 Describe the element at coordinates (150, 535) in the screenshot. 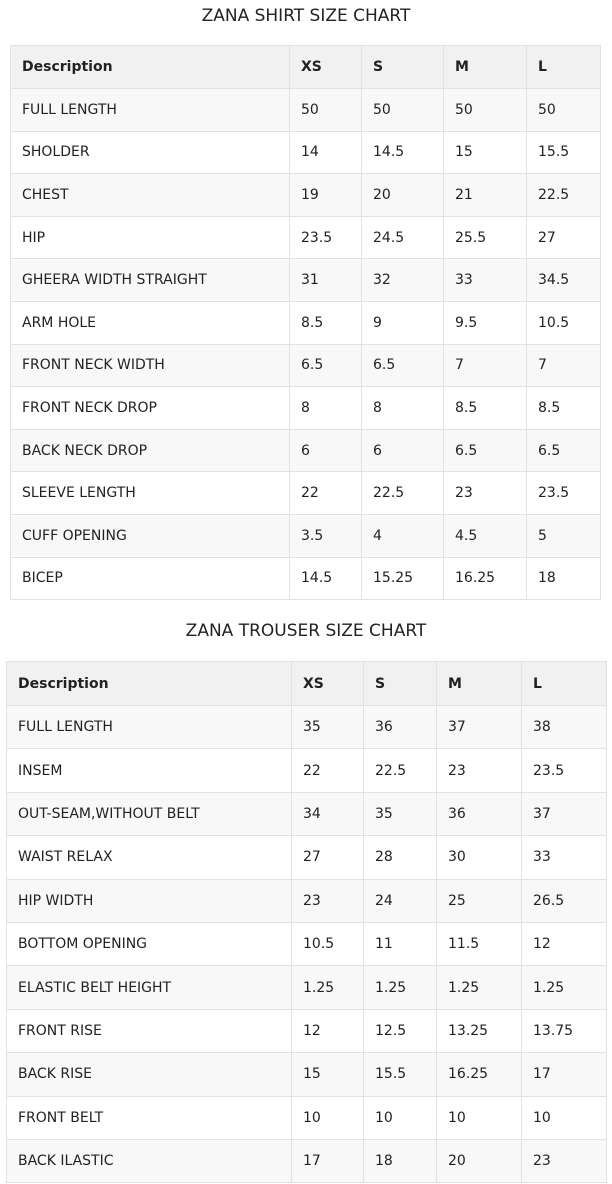

I see `label-cell: CUFF OPENING` at that location.